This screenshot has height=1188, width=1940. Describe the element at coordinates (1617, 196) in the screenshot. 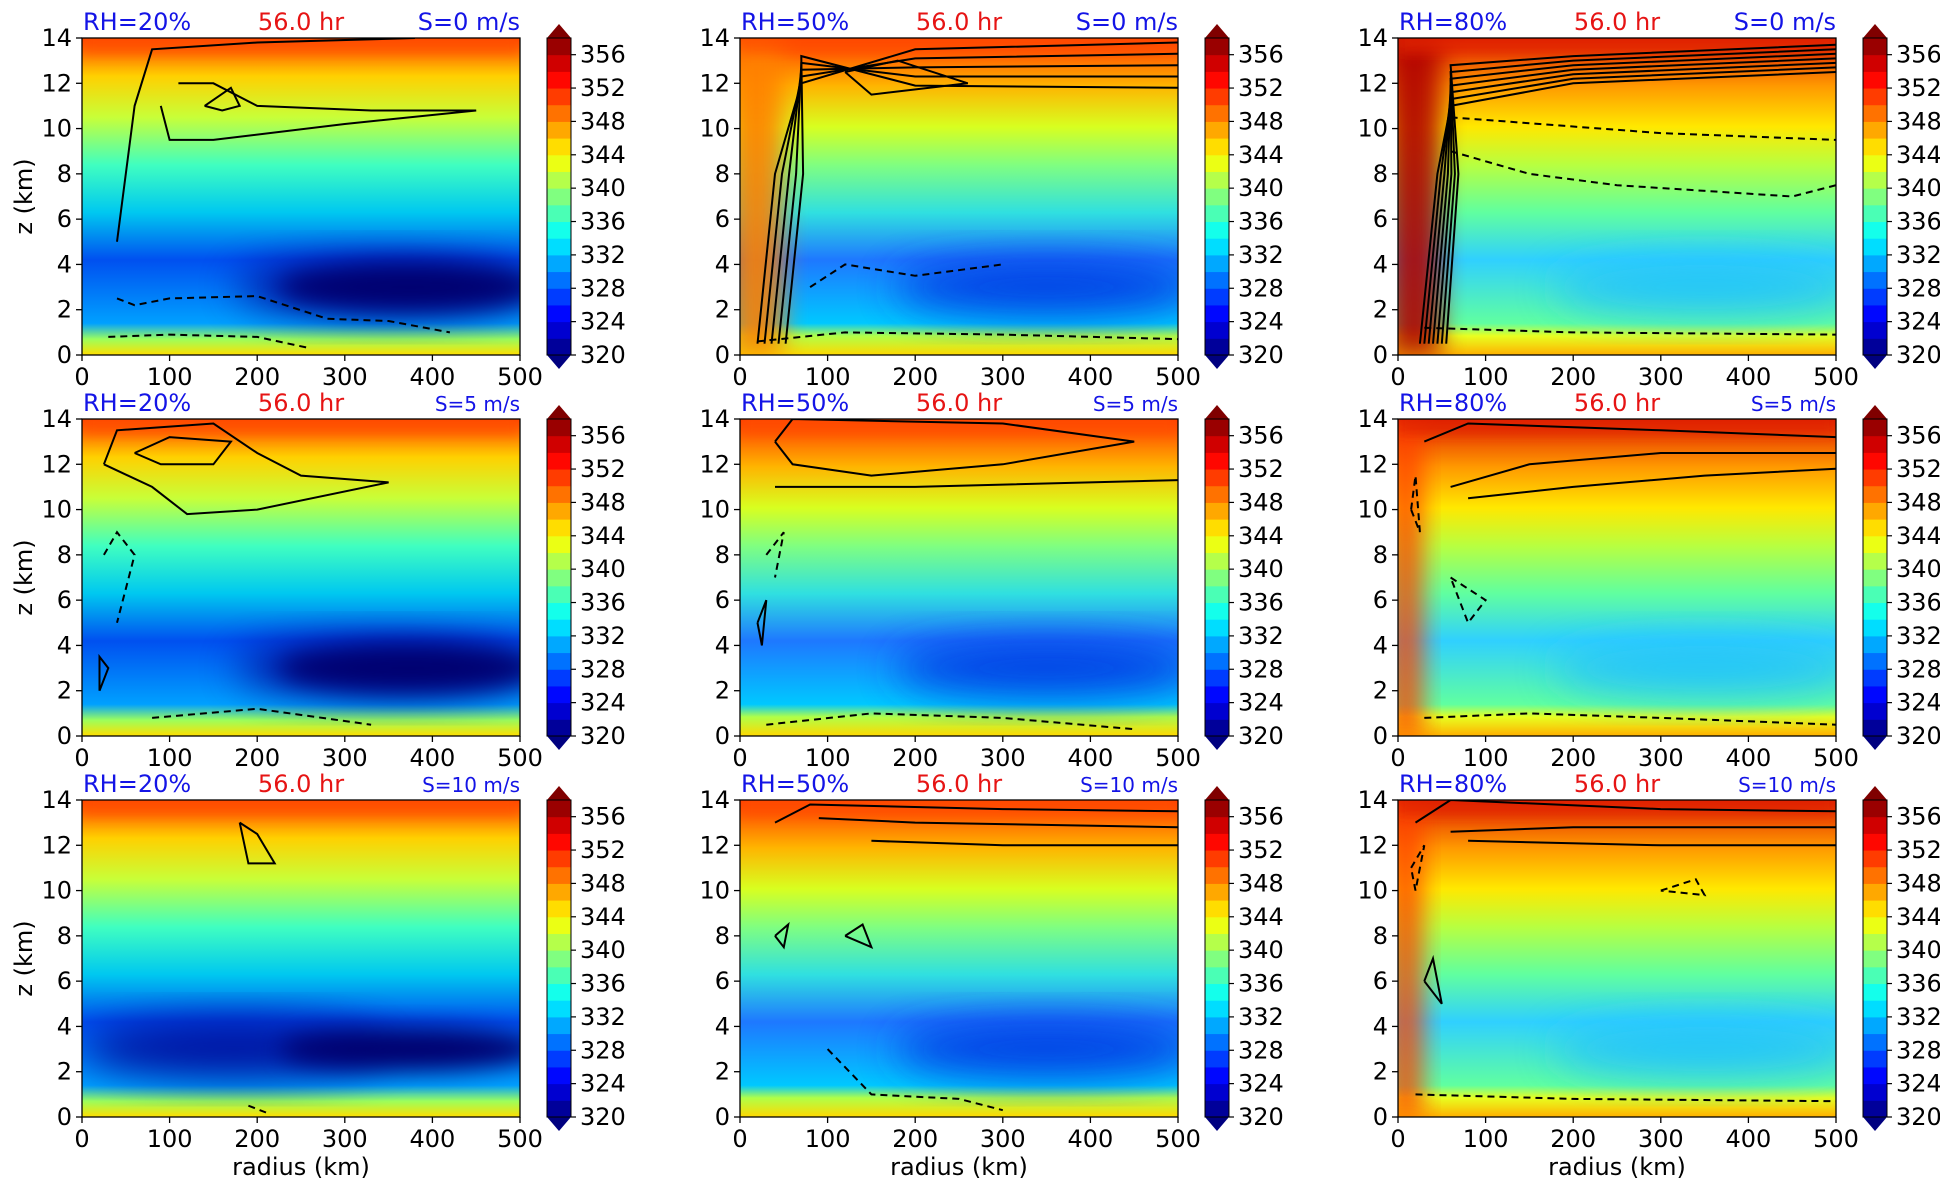

I see `axes-frame` at that location.